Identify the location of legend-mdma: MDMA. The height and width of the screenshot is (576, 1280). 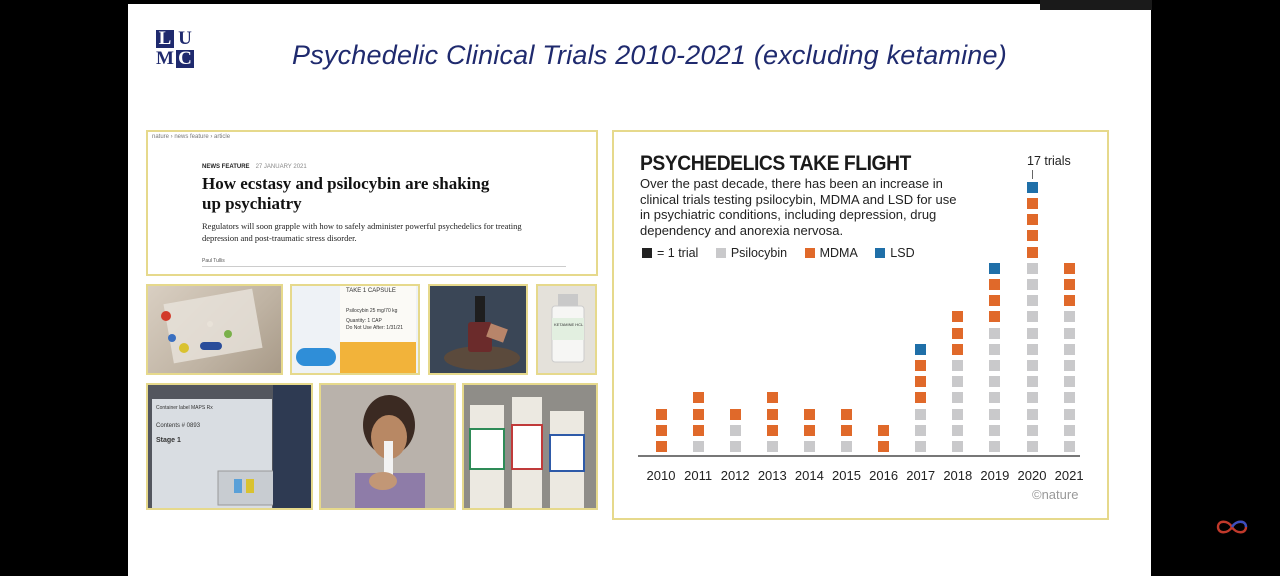
(831, 253).